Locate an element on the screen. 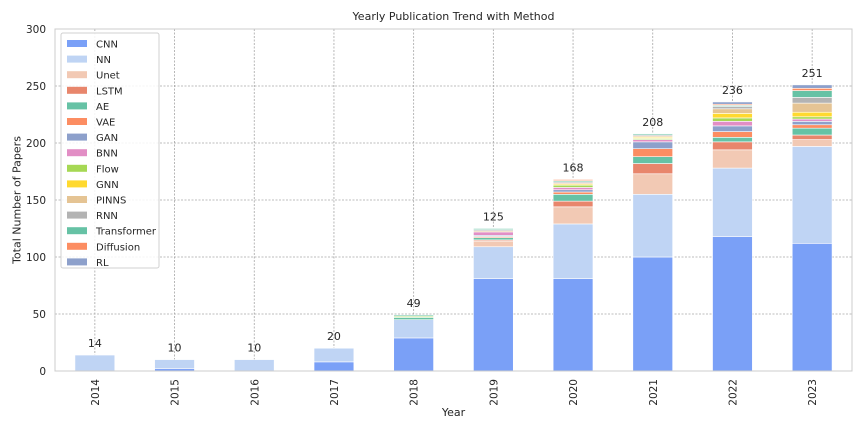 The image size is (864, 432). total-label-2017: 20 is located at coordinates (334, 336).